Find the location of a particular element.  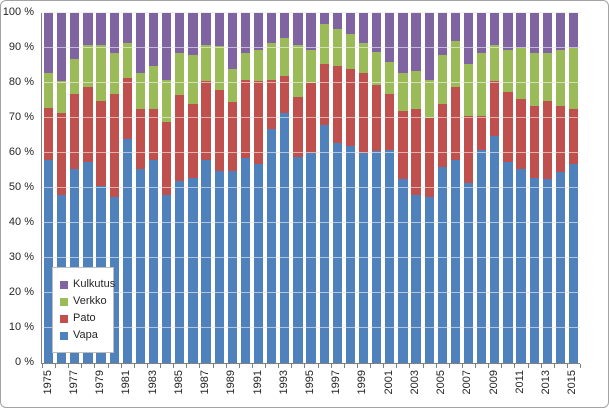

bar-1997 is located at coordinates (337, 188).